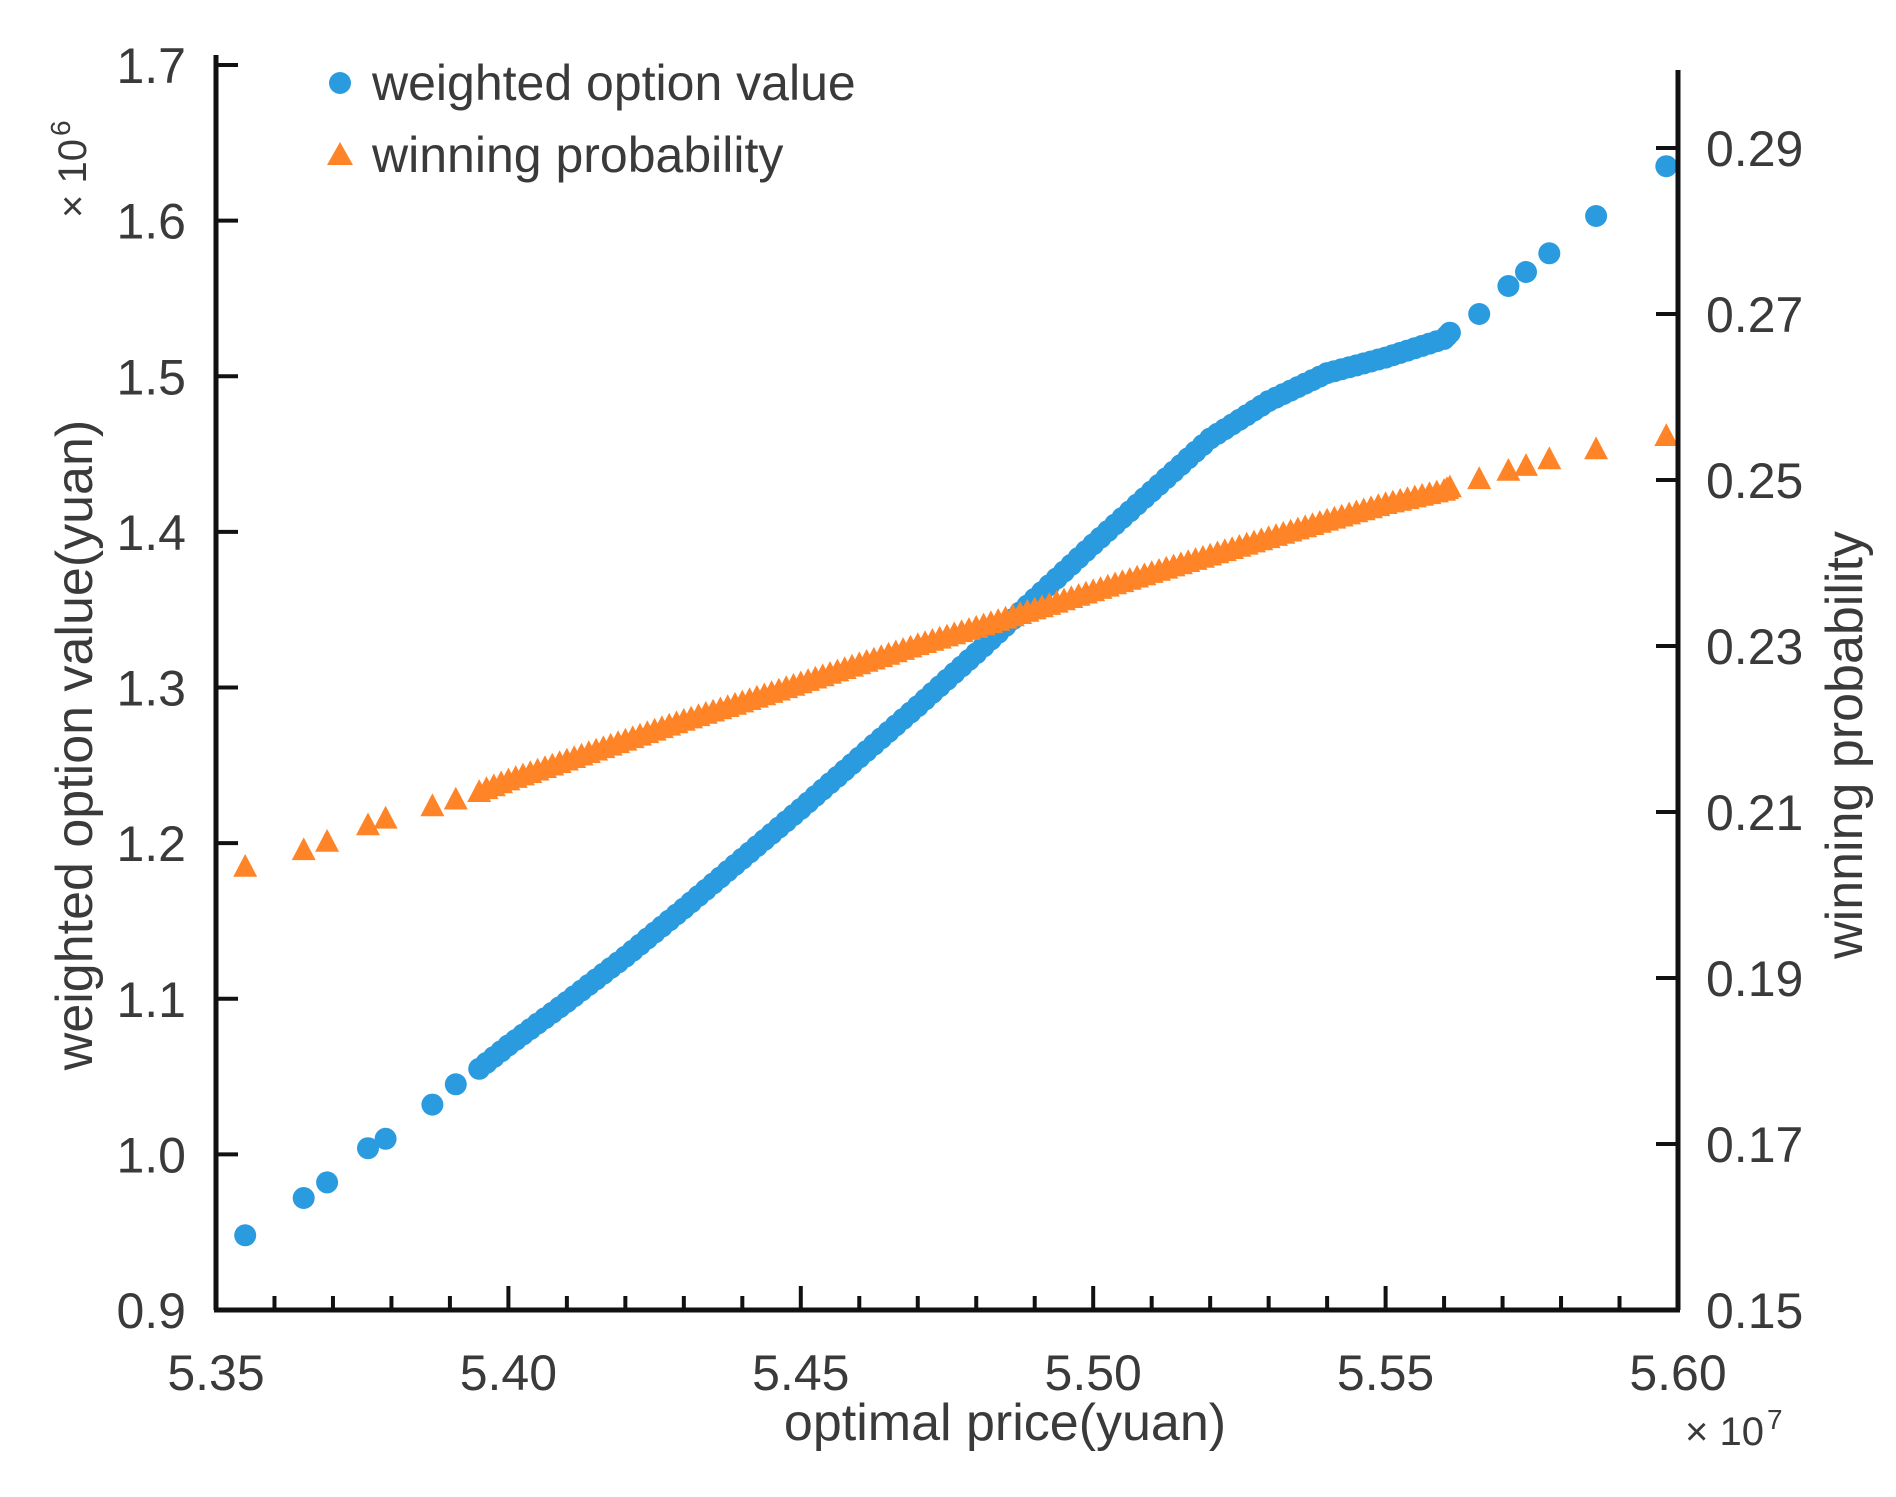  I want to click on left-y-tick-label: 1.5, so click(151, 377).